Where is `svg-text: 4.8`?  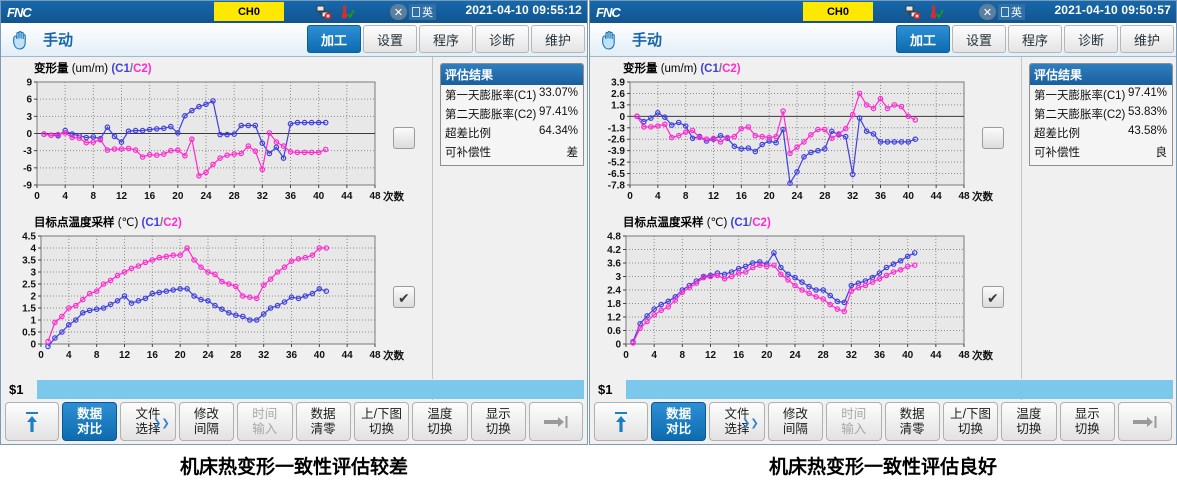 svg-text: 4.8 is located at coordinates (614, 237).